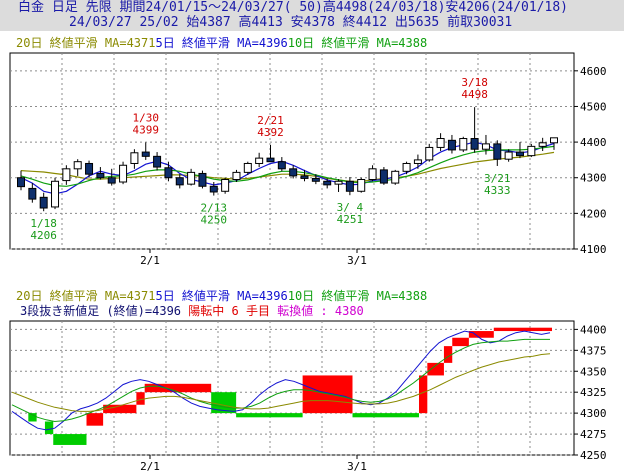 The height and width of the screenshot is (475, 624). I want to click on top-x-tick-label: 2/1, so click(150, 260).